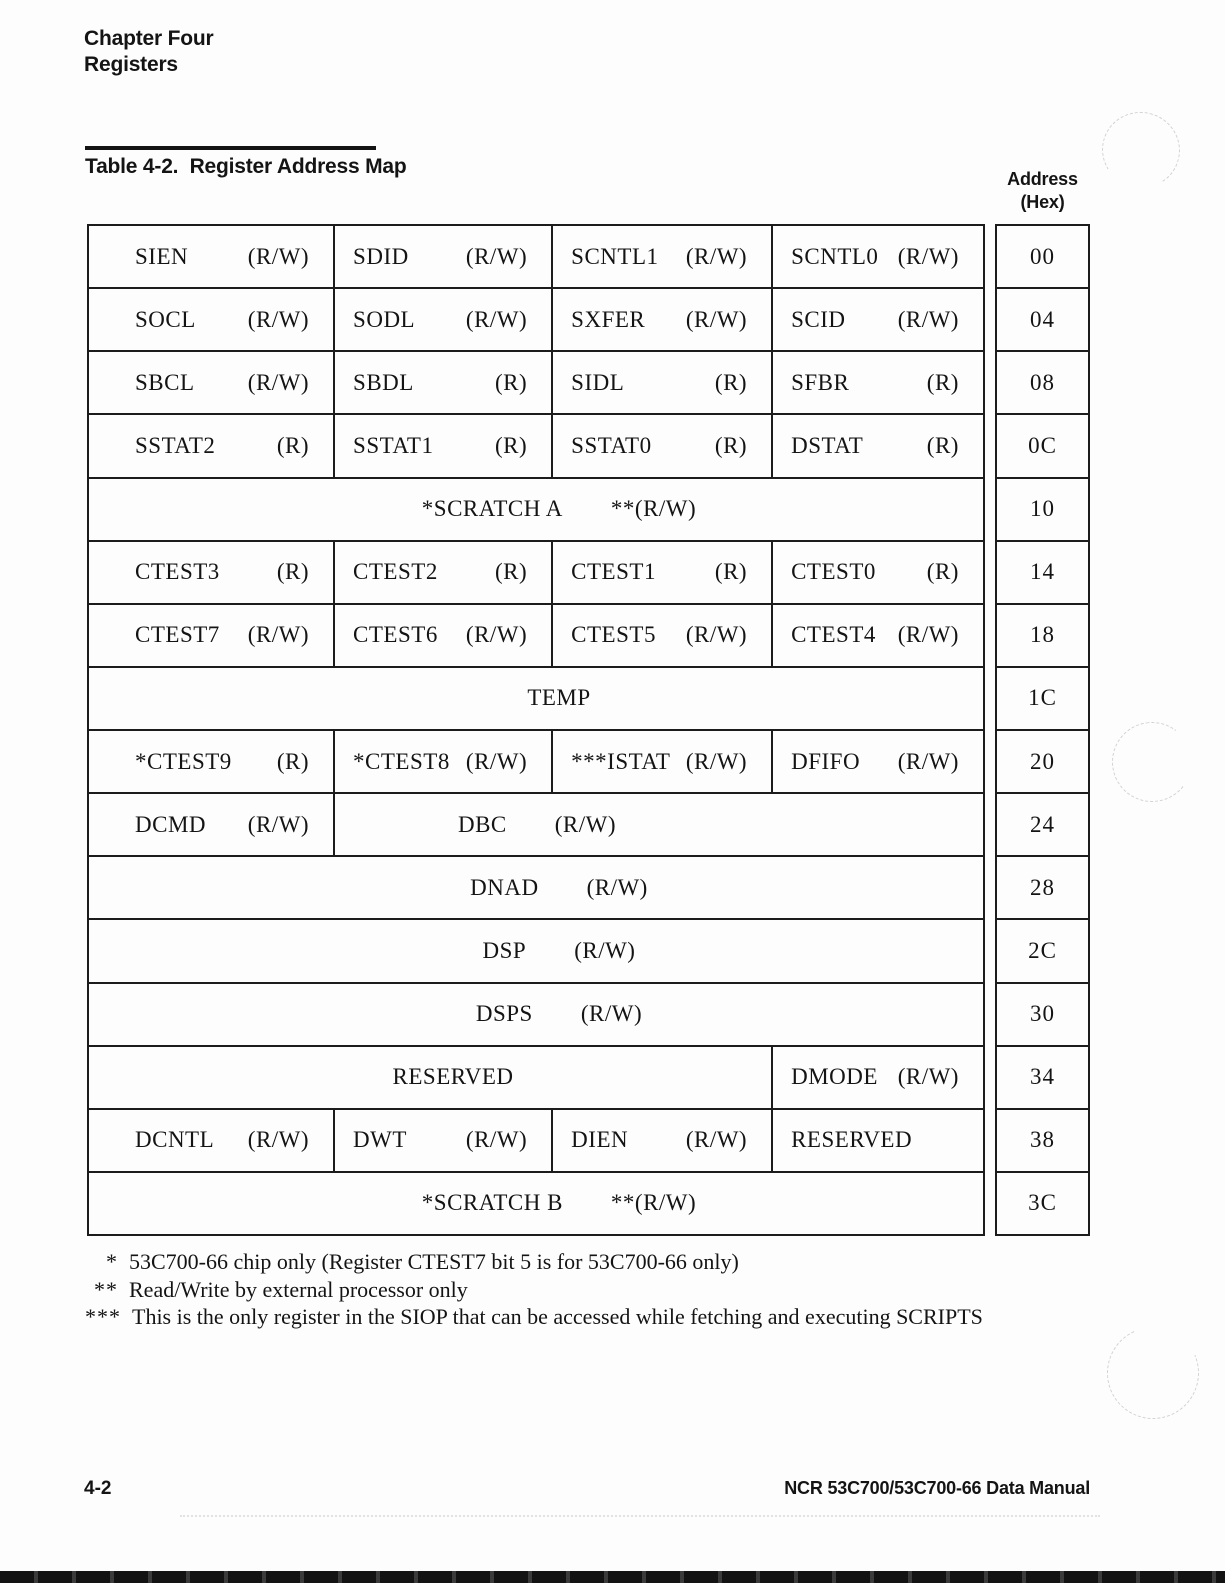 The height and width of the screenshot is (1583, 1225). Describe the element at coordinates (504, 1014) in the screenshot. I see `register-name: DSPS` at that location.